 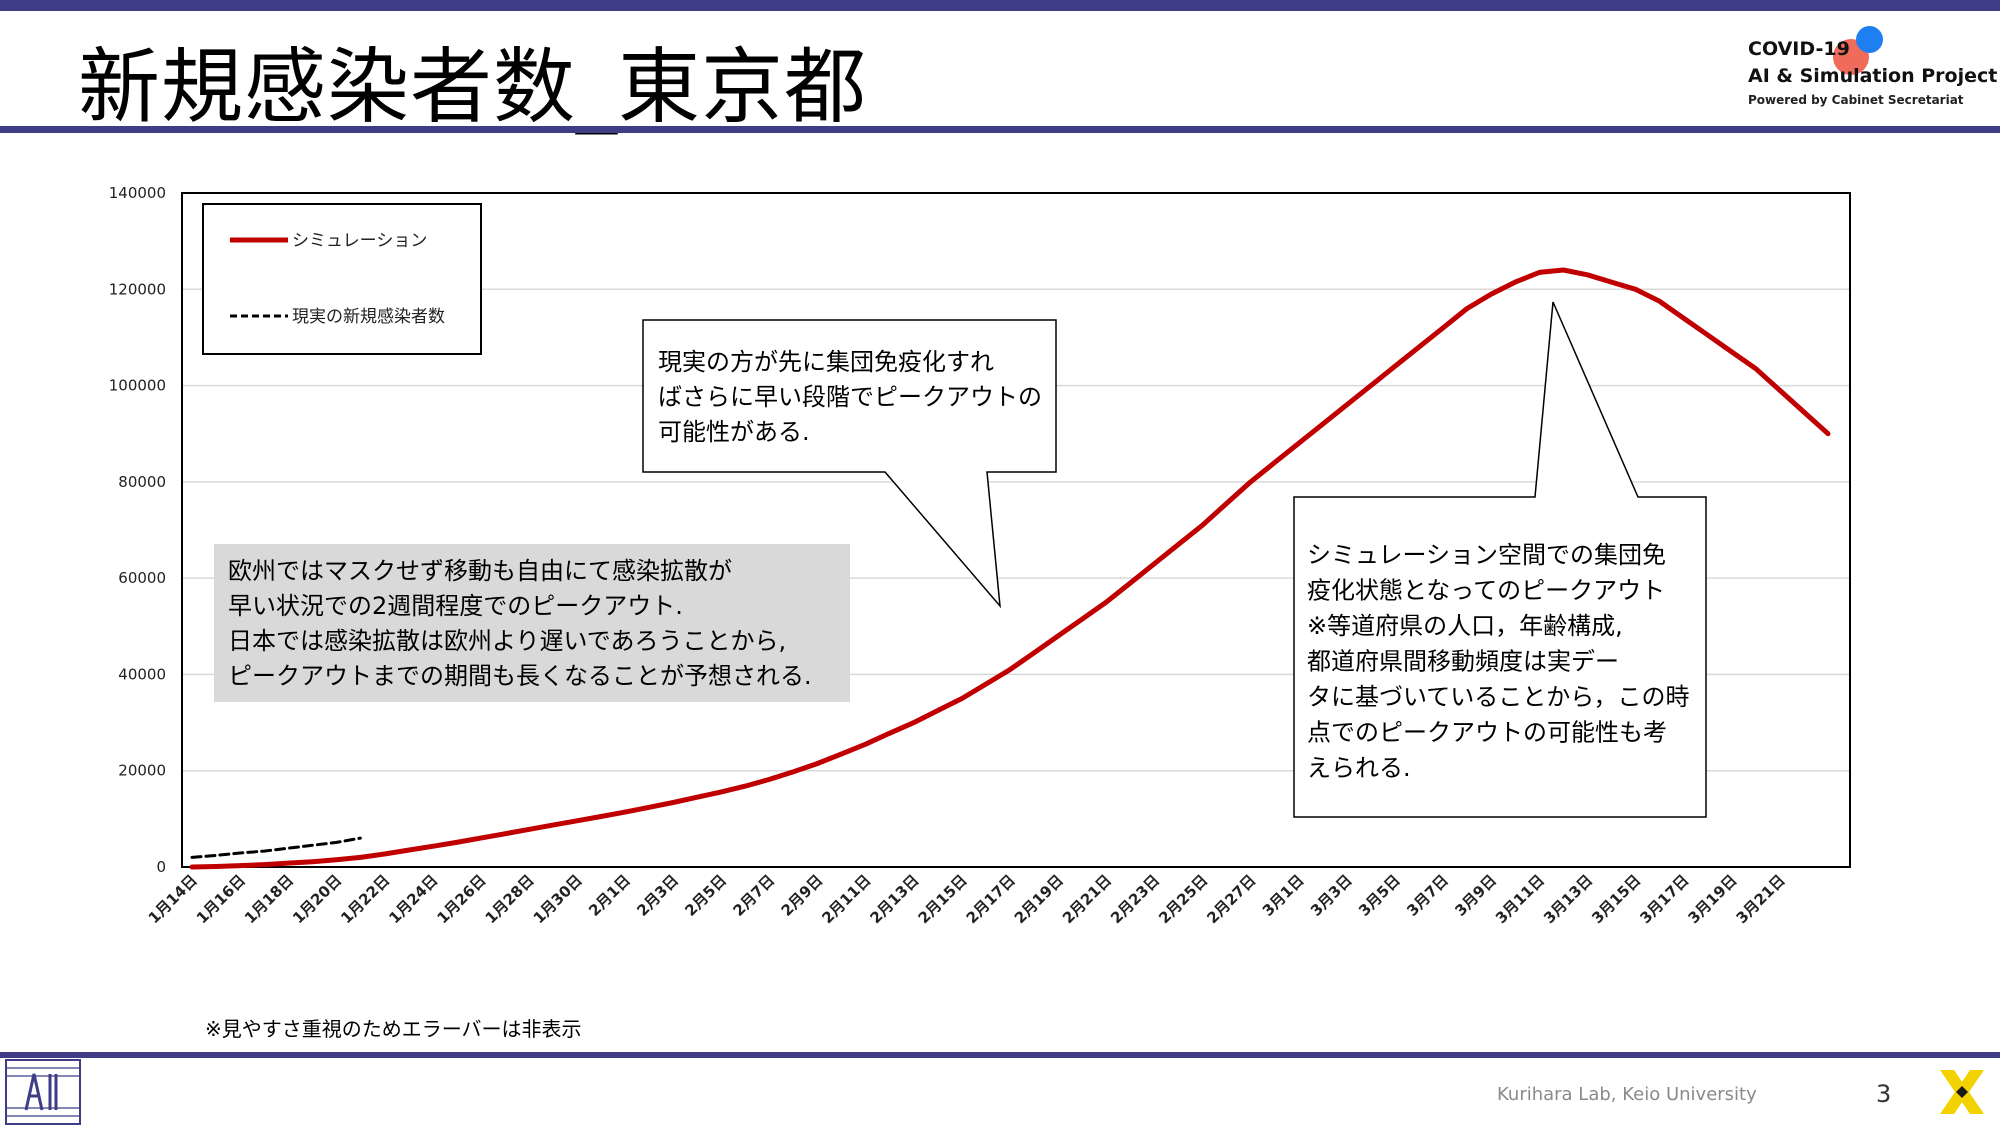 What do you see at coordinates (754, 895) in the screenshot?
I see `x-tick-label: 2月7日` at bounding box center [754, 895].